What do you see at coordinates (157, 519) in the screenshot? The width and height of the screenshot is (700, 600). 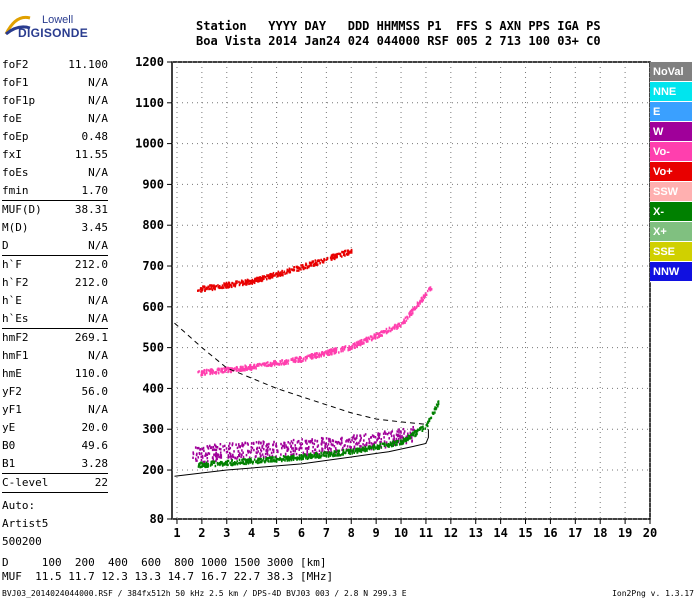 I see `y-tick-label: 80` at bounding box center [157, 519].